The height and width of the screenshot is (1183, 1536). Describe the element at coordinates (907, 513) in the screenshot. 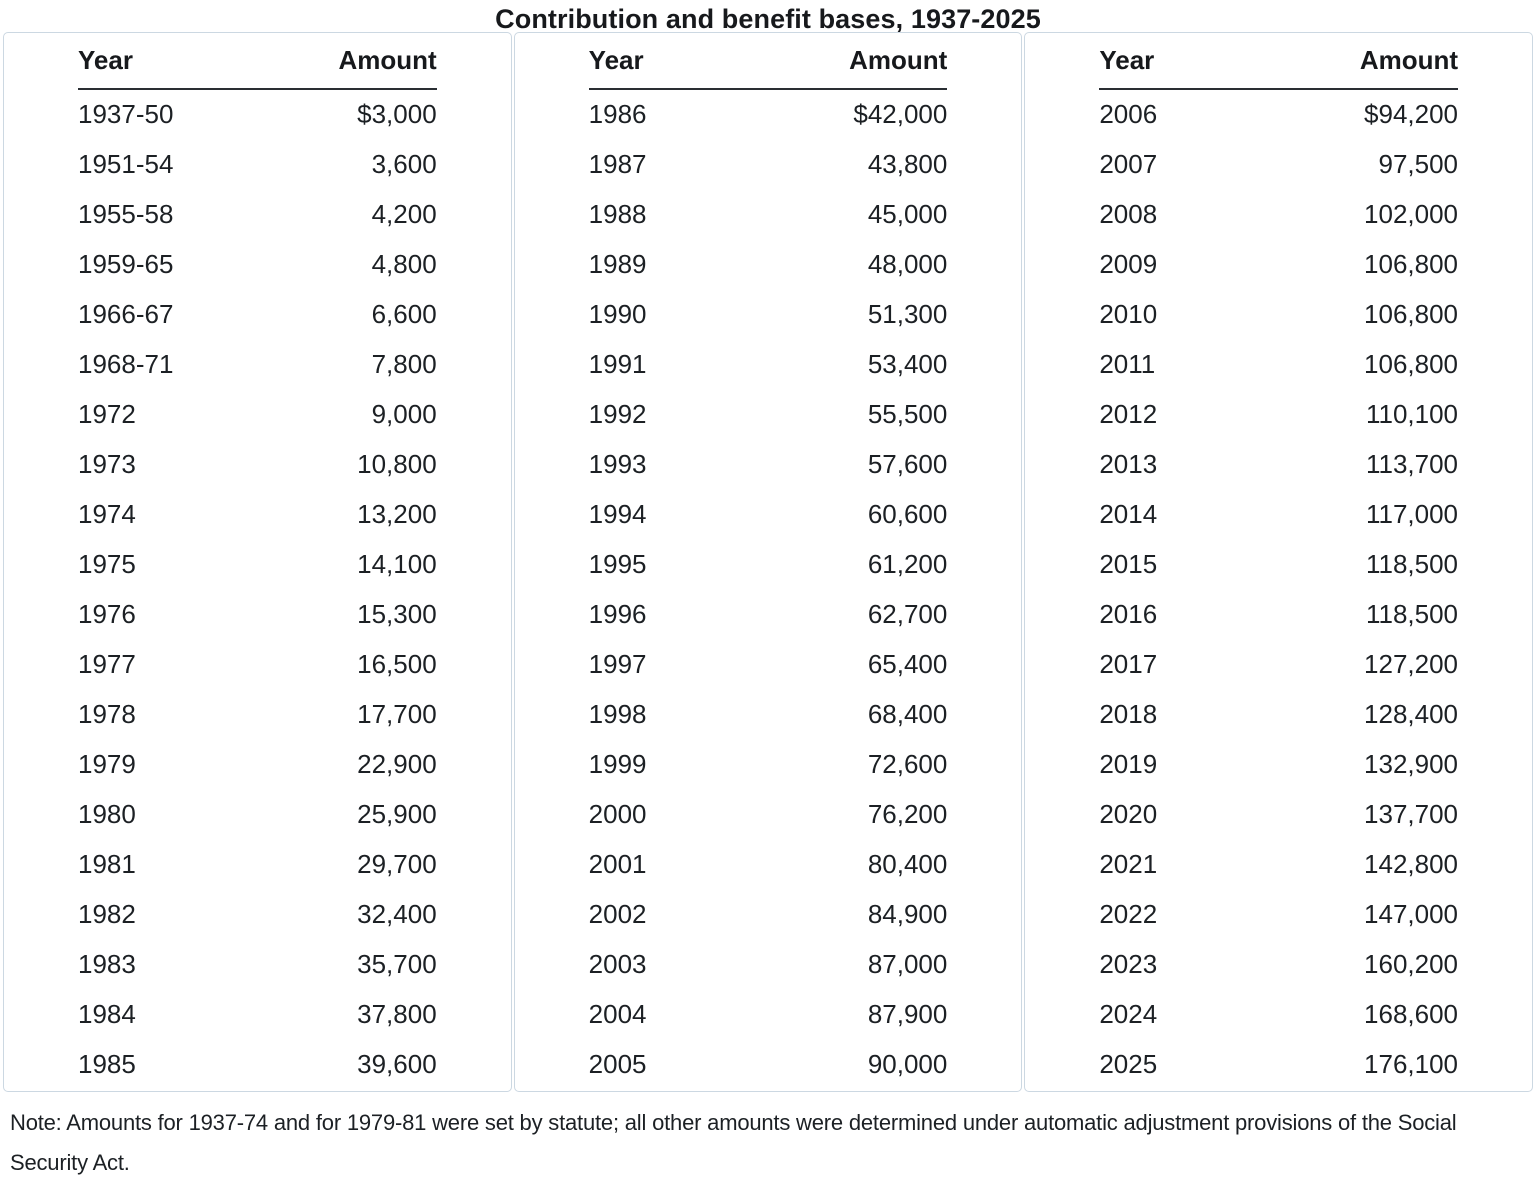

I see `amount-cell: 60,600` at that location.